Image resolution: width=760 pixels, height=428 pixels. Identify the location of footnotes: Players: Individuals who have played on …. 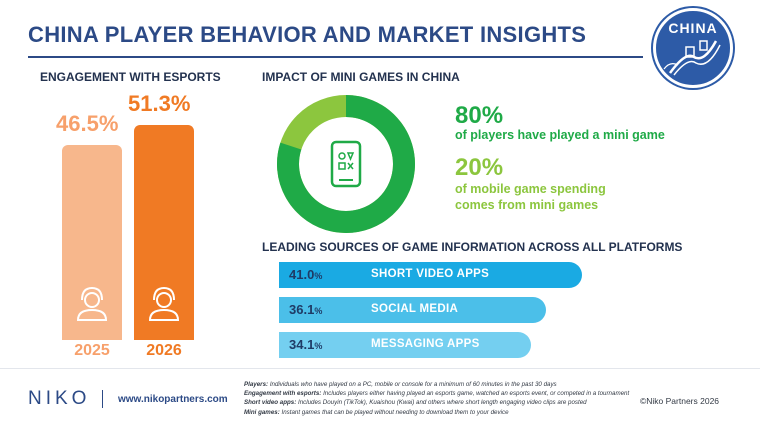
(439, 398).